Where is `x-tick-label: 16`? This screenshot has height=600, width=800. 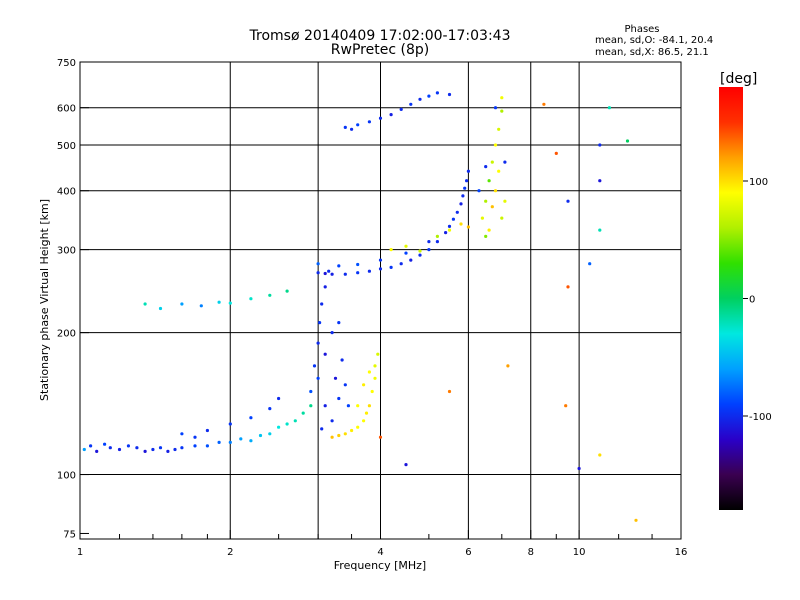 x-tick-label: 16 is located at coordinates (681, 552).